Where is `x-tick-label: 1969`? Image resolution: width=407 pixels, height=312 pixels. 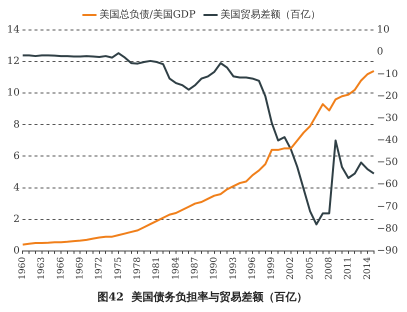
x-tick-label: 1969 is located at coordinates (81, 268).